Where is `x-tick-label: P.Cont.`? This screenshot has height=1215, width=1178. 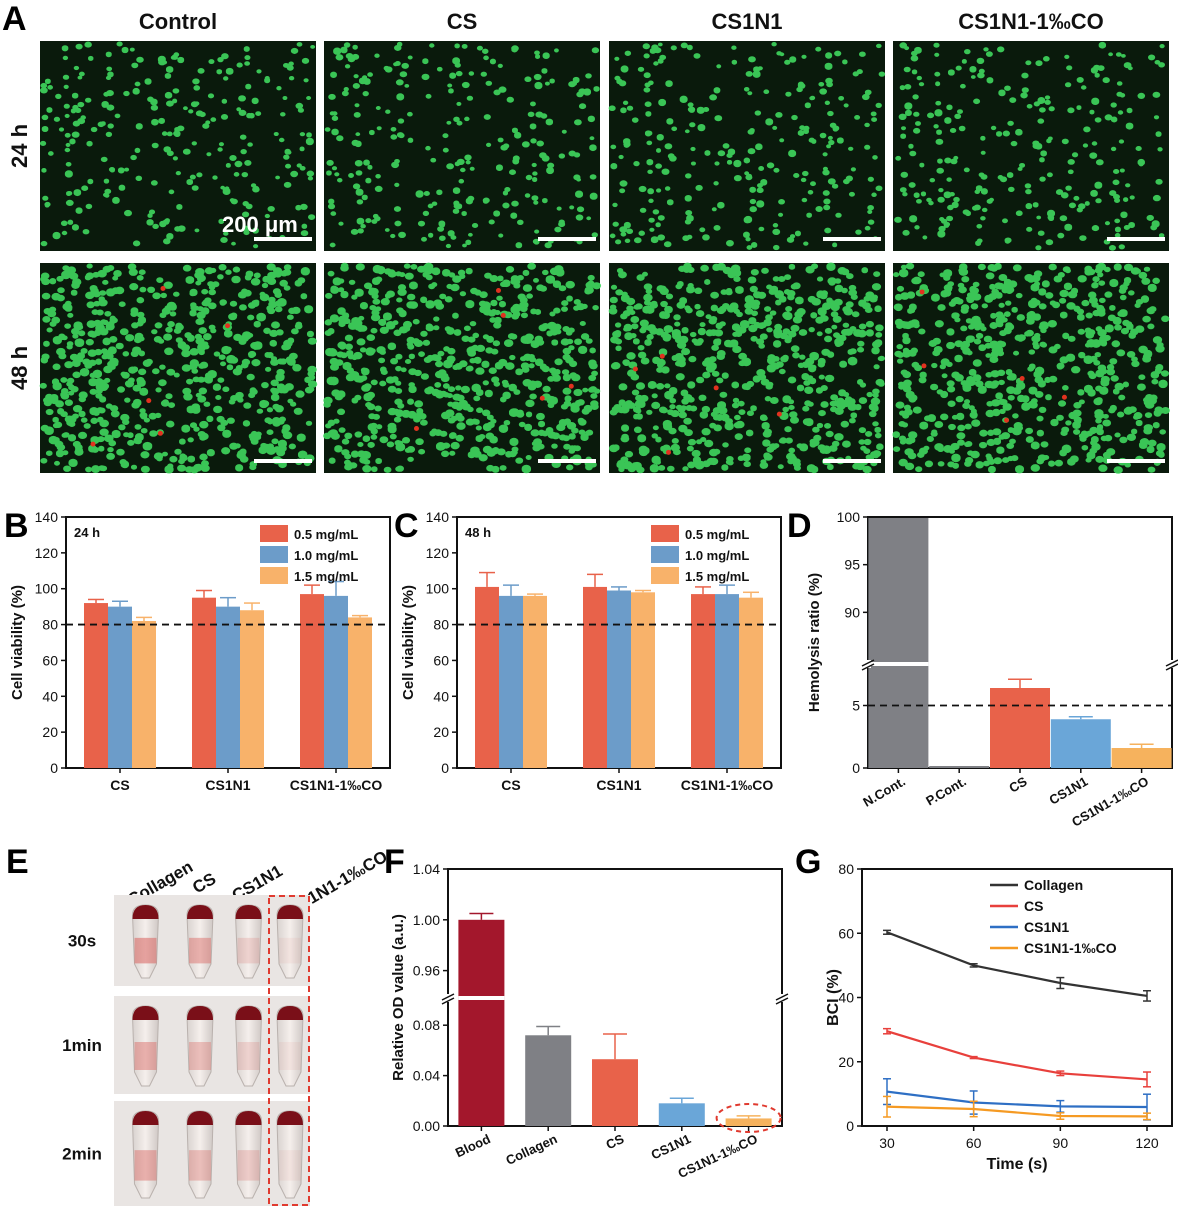
x-tick-label: P.Cont. is located at coordinates (945, 791).